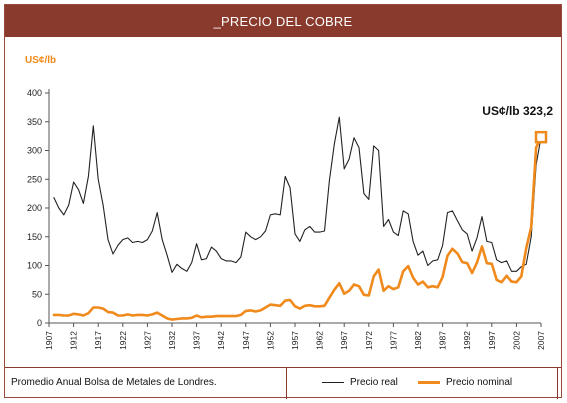 The image size is (567, 403). Describe the element at coordinates (443, 340) in the screenshot. I see `x-tick-label: 1987` at that location.